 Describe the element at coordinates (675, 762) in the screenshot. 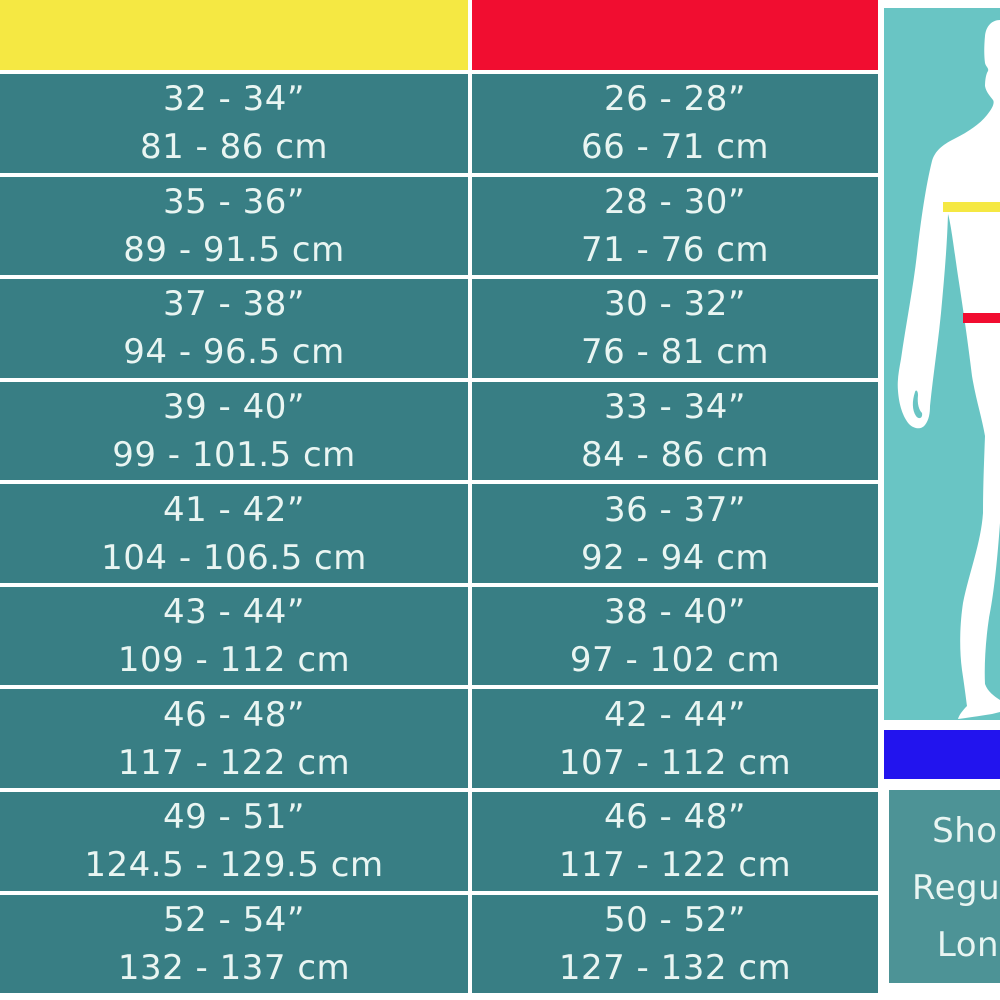

I see `size-cm: 107 - 112 cm` at that location.